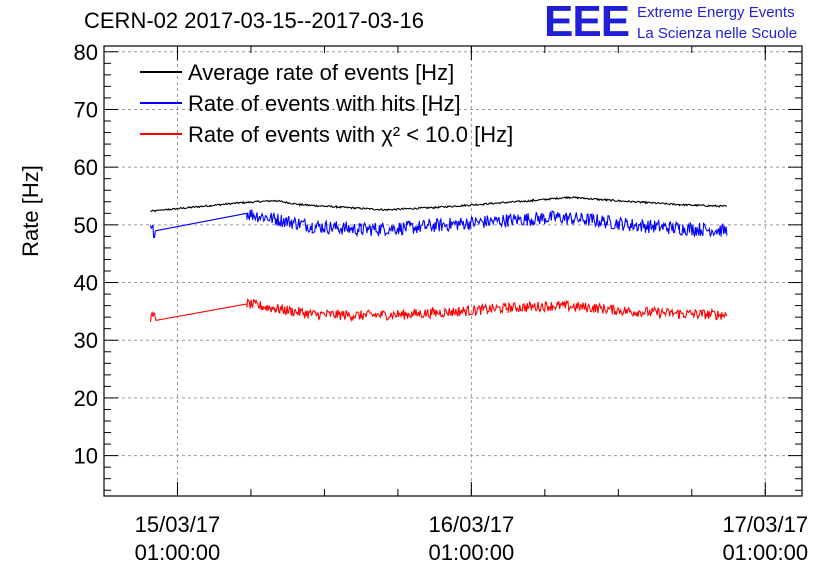 This screenshot has width=836, height=572. I want to click on x-tick-label-date: 16/03/17, so click(472, 524).